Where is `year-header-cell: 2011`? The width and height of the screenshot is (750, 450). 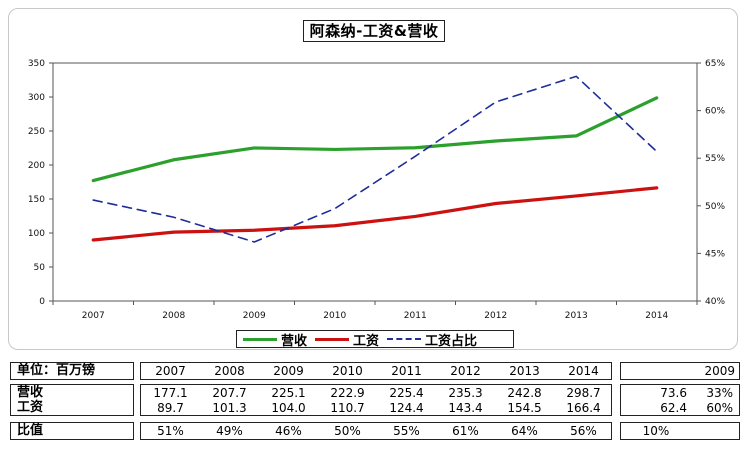 year-header-cell: 2011 is located at coordinates (406, 371).